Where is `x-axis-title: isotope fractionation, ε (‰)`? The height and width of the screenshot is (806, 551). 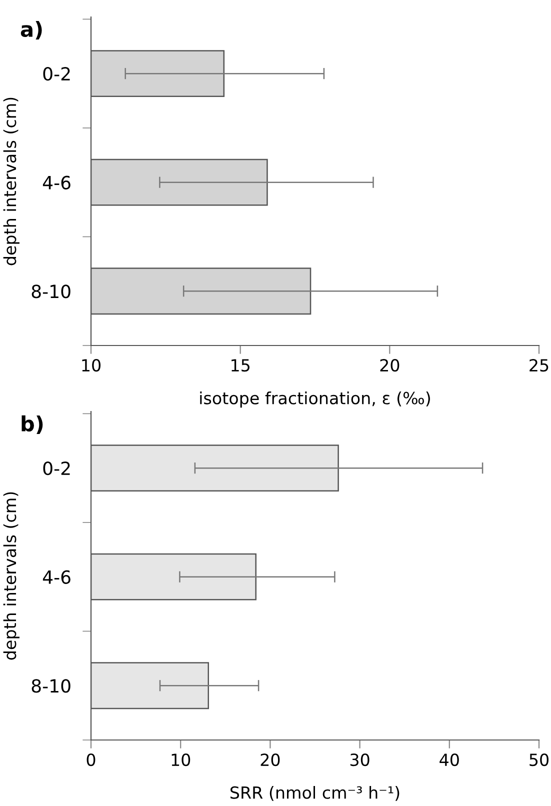
x-axis-title: isotope fractionation, ε (‰) is located at coordinates (315, 399).